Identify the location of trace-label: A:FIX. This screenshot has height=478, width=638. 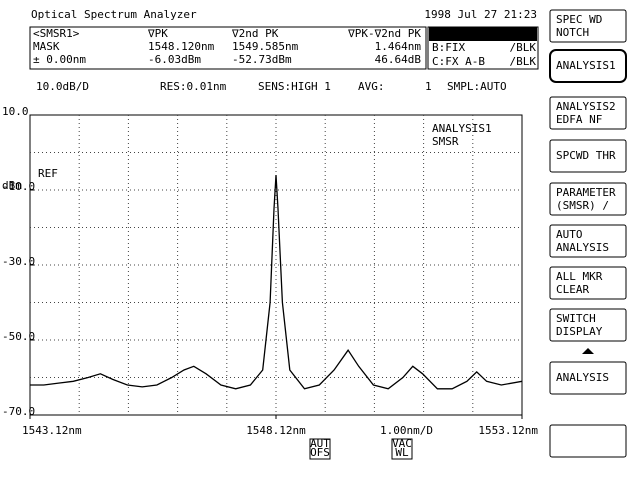
(448, 33).